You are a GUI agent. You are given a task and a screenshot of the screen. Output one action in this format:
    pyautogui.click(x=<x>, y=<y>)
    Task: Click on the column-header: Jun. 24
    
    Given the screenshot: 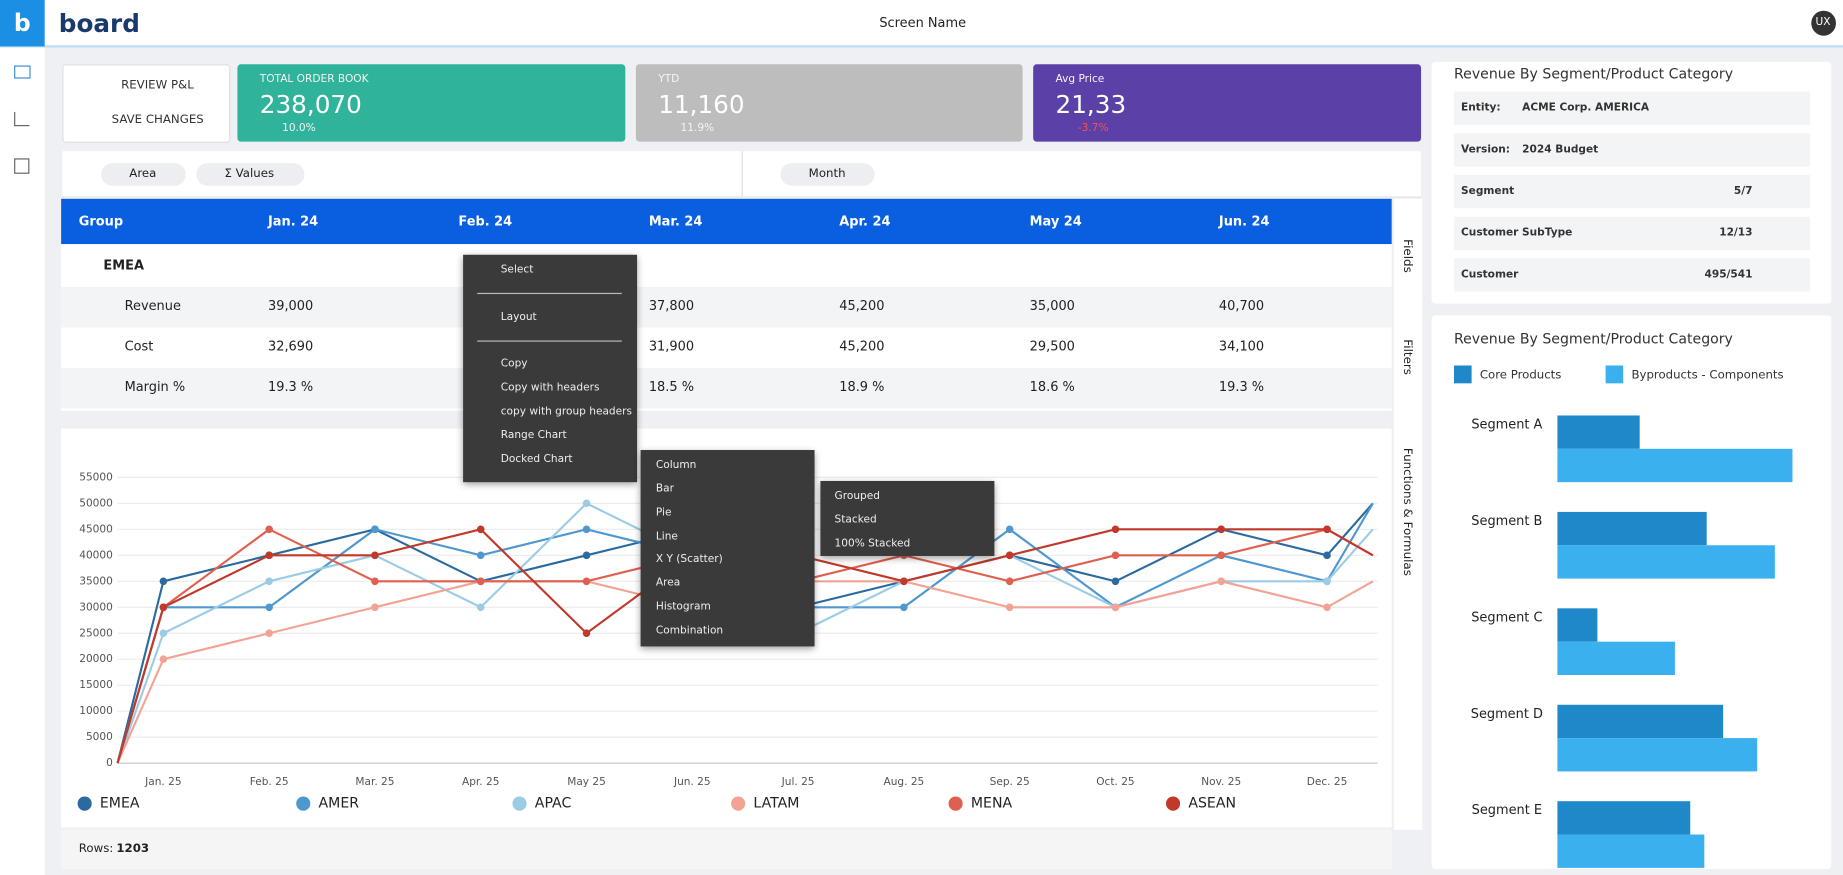 What is the action you would take?
    pyautogui.click(x=1244, y=221)
    